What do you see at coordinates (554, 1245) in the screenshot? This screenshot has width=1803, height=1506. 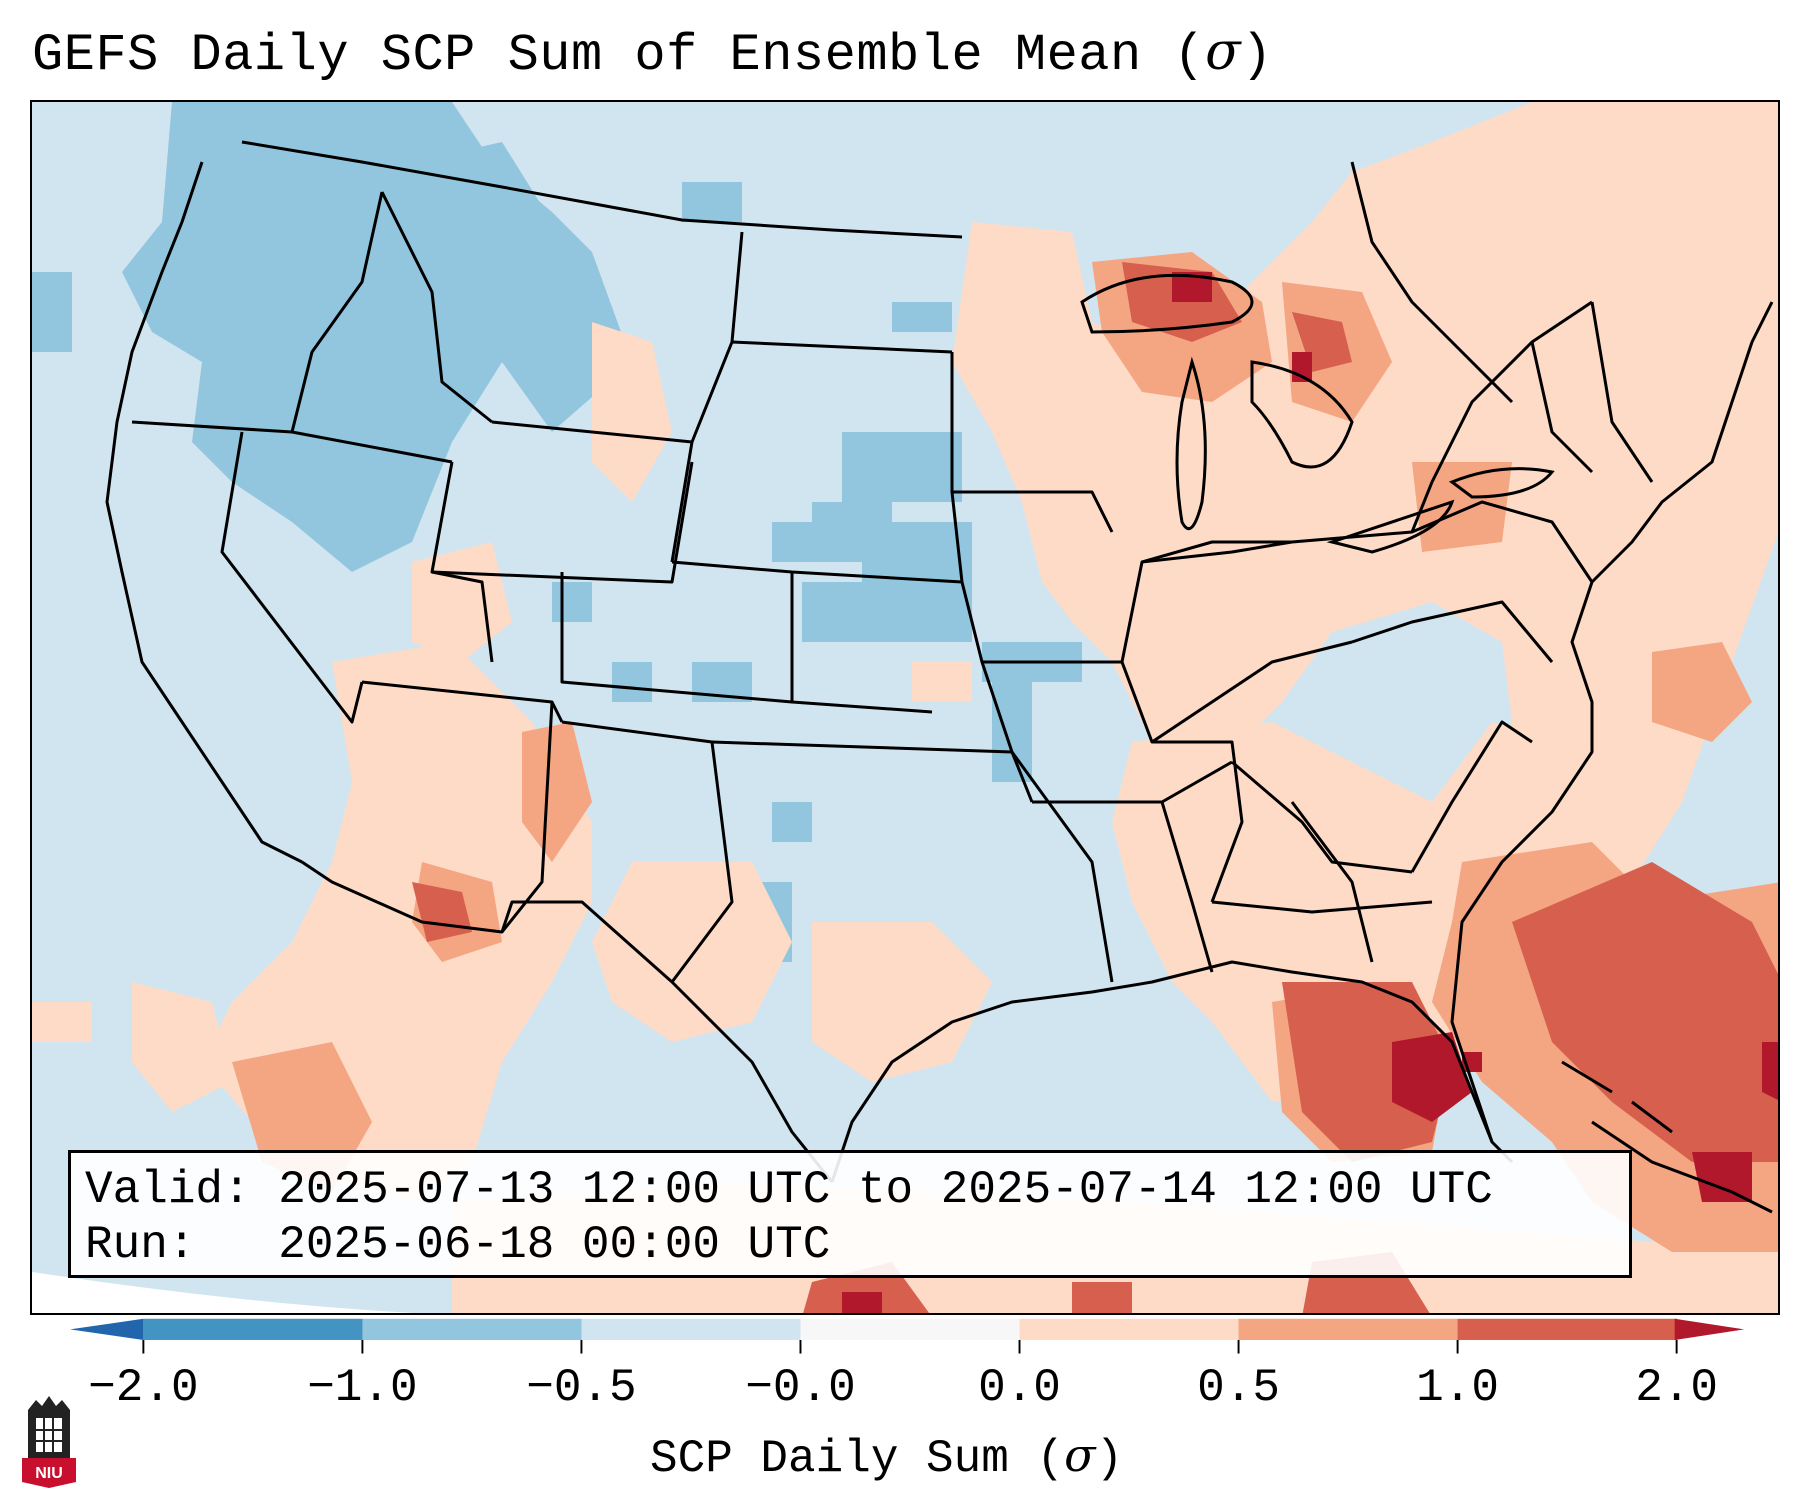 I see `run-value: 2025-06-18 00:00 UTC` at bounding box center [554, 1245].